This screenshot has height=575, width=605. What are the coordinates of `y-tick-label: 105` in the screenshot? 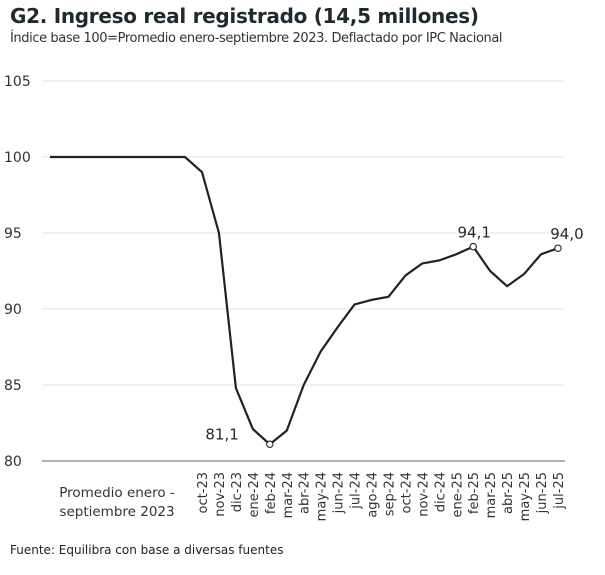 It's located at (17, 82).